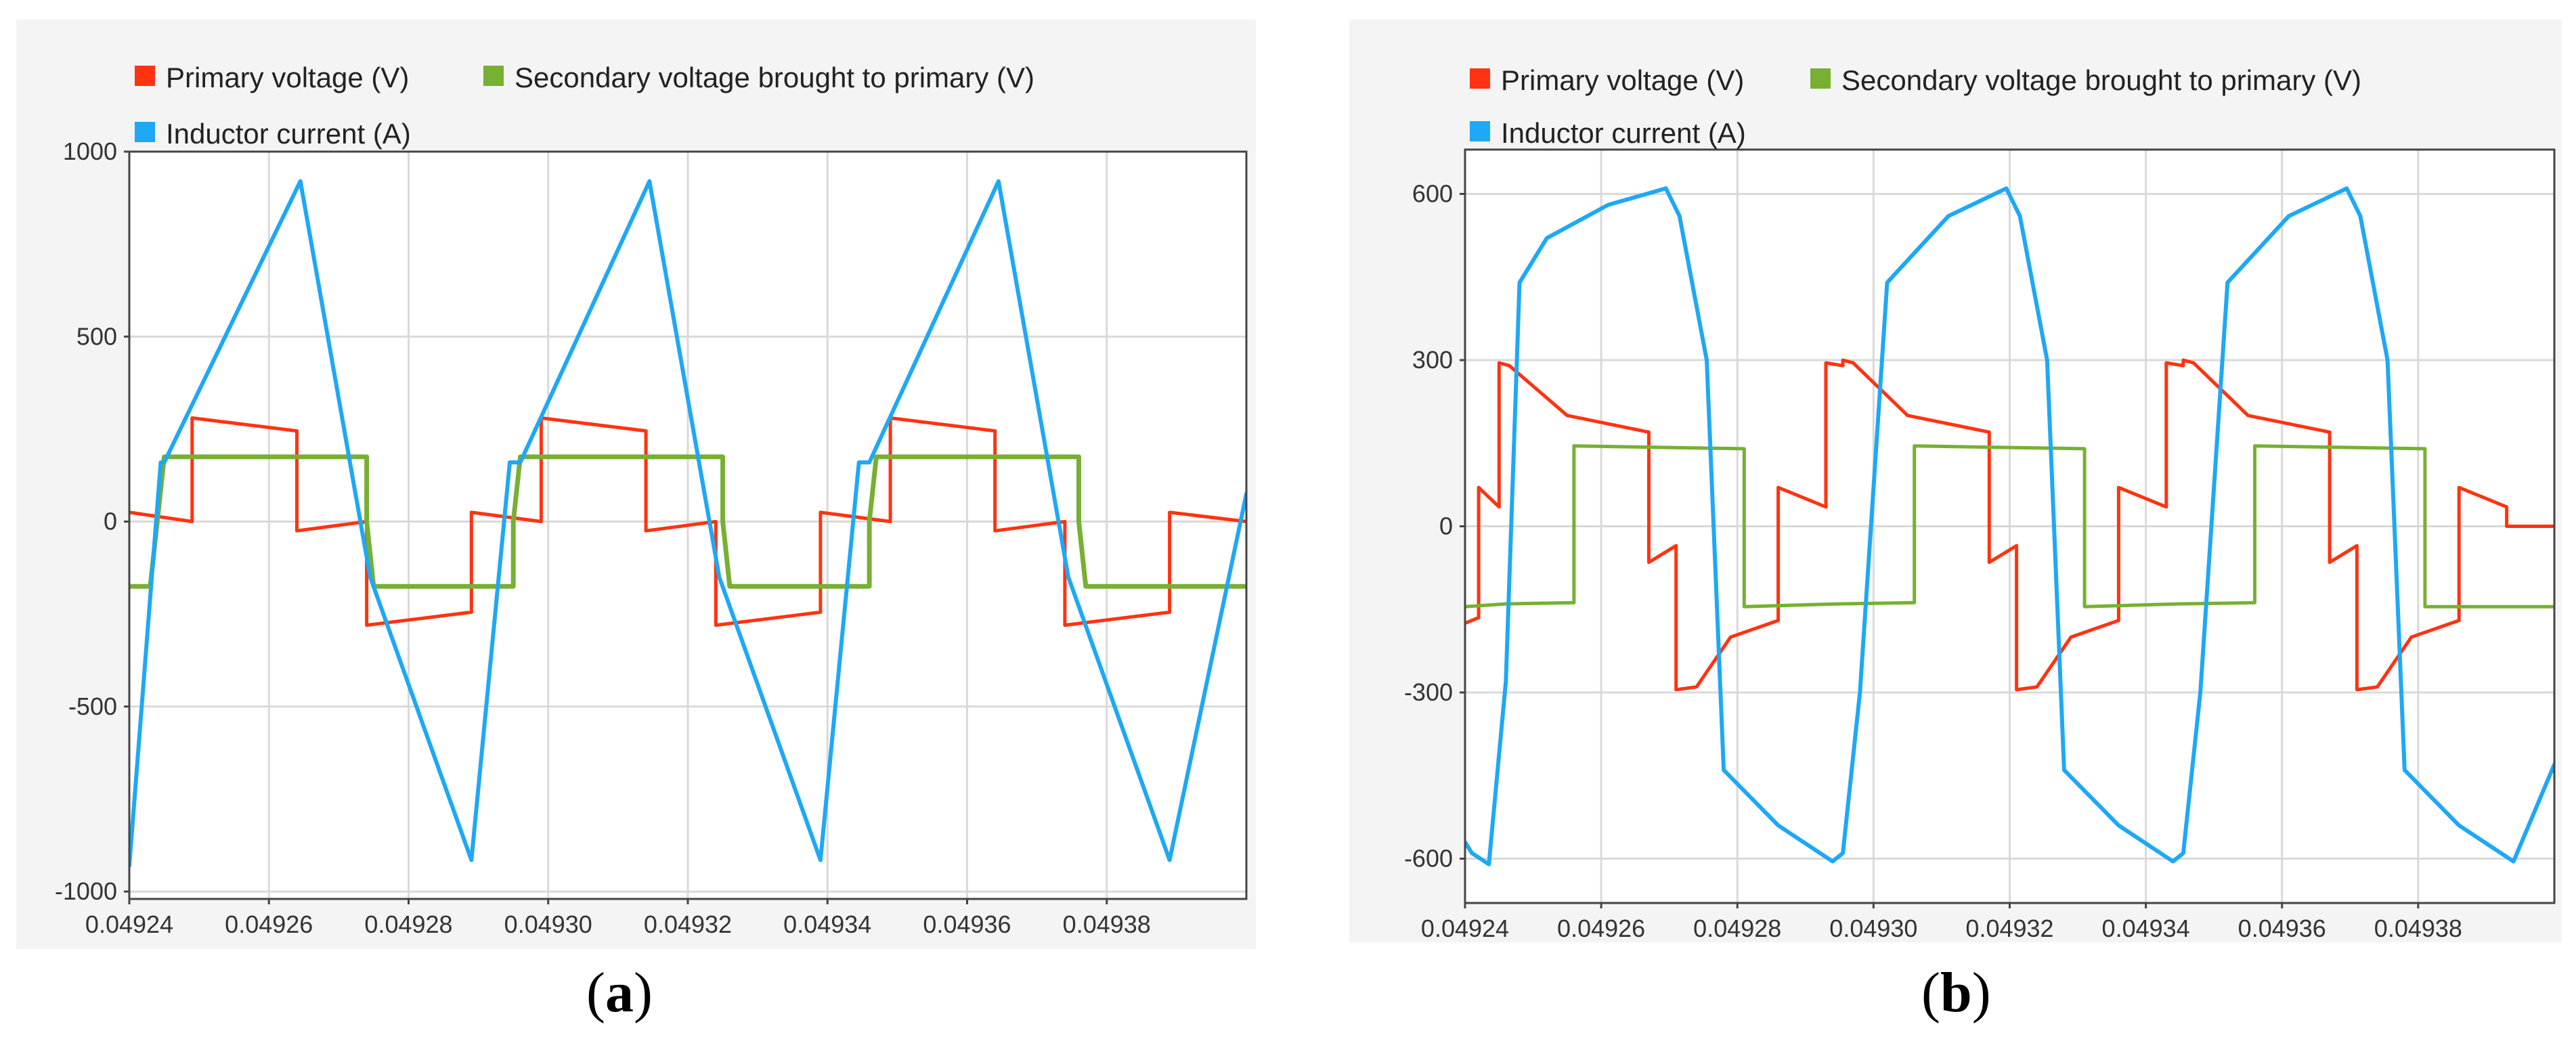  I want to click on y-tick-label: 1000, so click(90, 151).